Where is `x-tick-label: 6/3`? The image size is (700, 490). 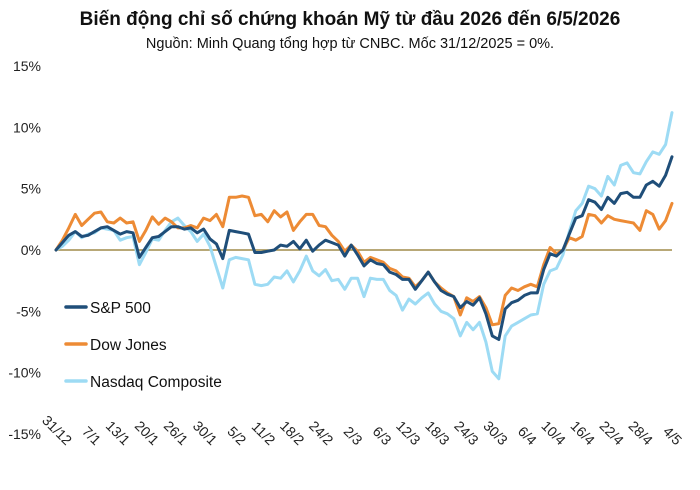 x-tick-label: 6/3 is located at coordinates (382, 435).